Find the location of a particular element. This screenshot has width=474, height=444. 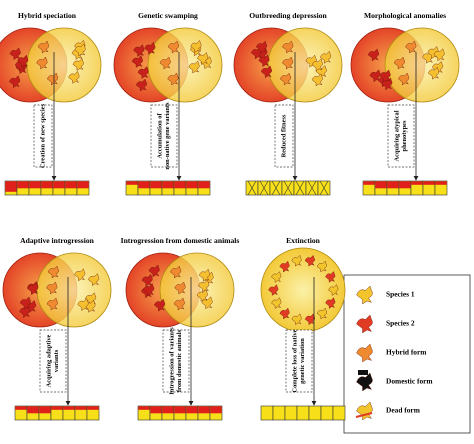

legend-label: Domestic form is located at coordinates (409, 381).